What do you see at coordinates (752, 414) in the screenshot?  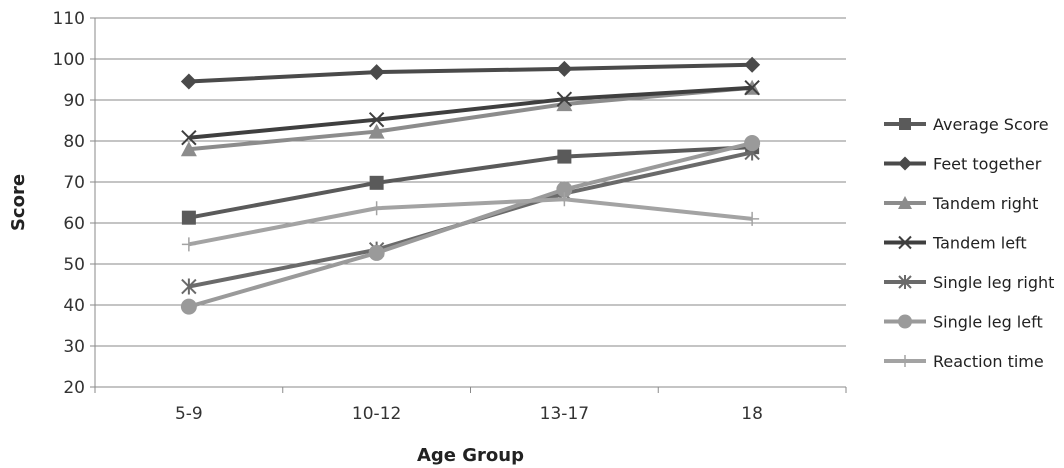 I see `x-tick-label: 18` at bounding box center [752, 414].